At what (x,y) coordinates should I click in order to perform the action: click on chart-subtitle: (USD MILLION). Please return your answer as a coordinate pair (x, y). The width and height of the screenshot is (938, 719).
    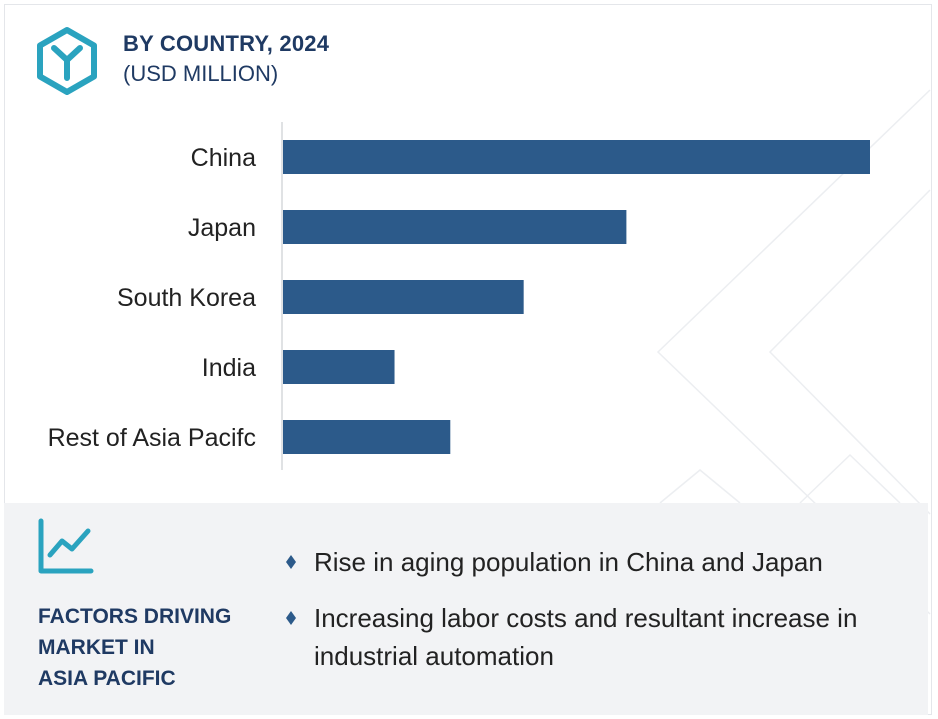
    Looking at the image, I should click on (201, 73).